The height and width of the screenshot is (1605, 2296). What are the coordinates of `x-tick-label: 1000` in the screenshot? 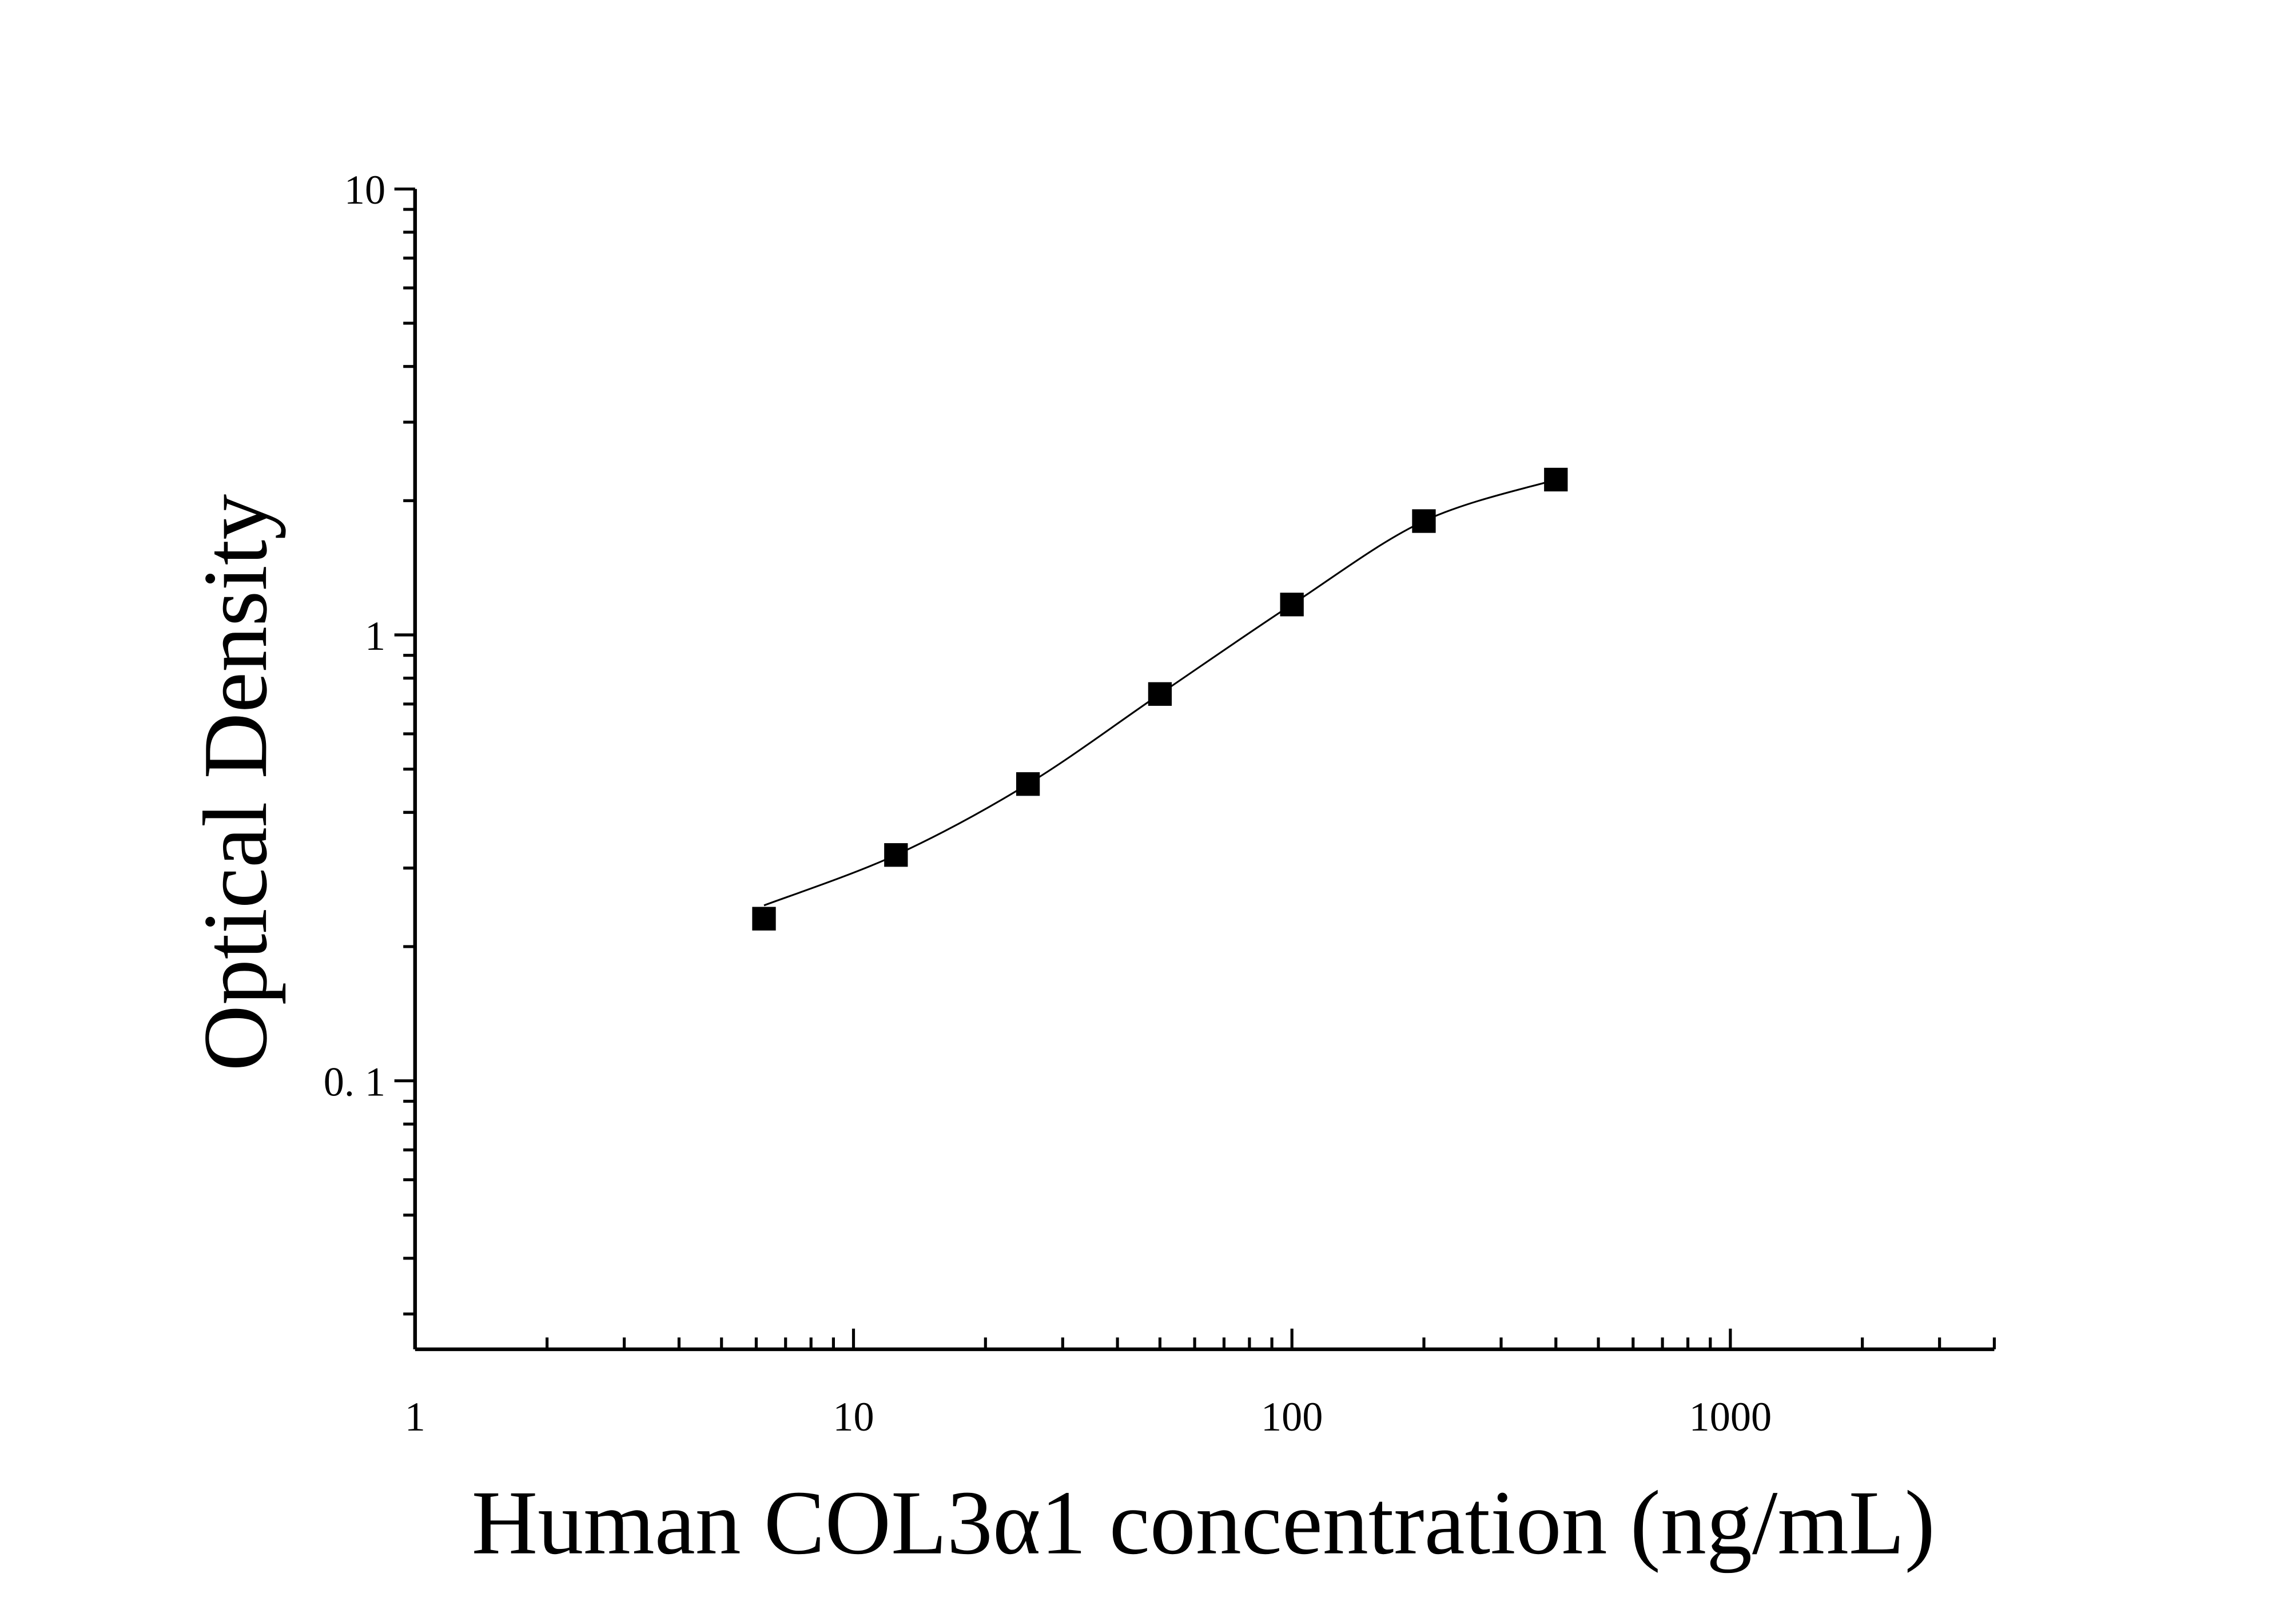 It's located at (1731, 1417).